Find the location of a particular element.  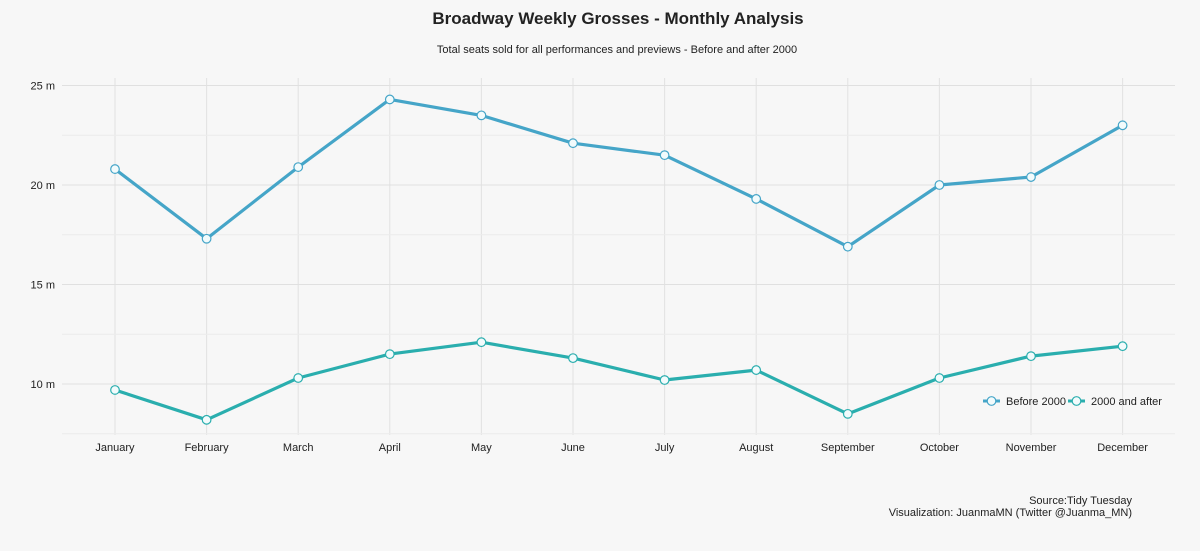

x-tick-label: May is located at coordinates (481, 448).